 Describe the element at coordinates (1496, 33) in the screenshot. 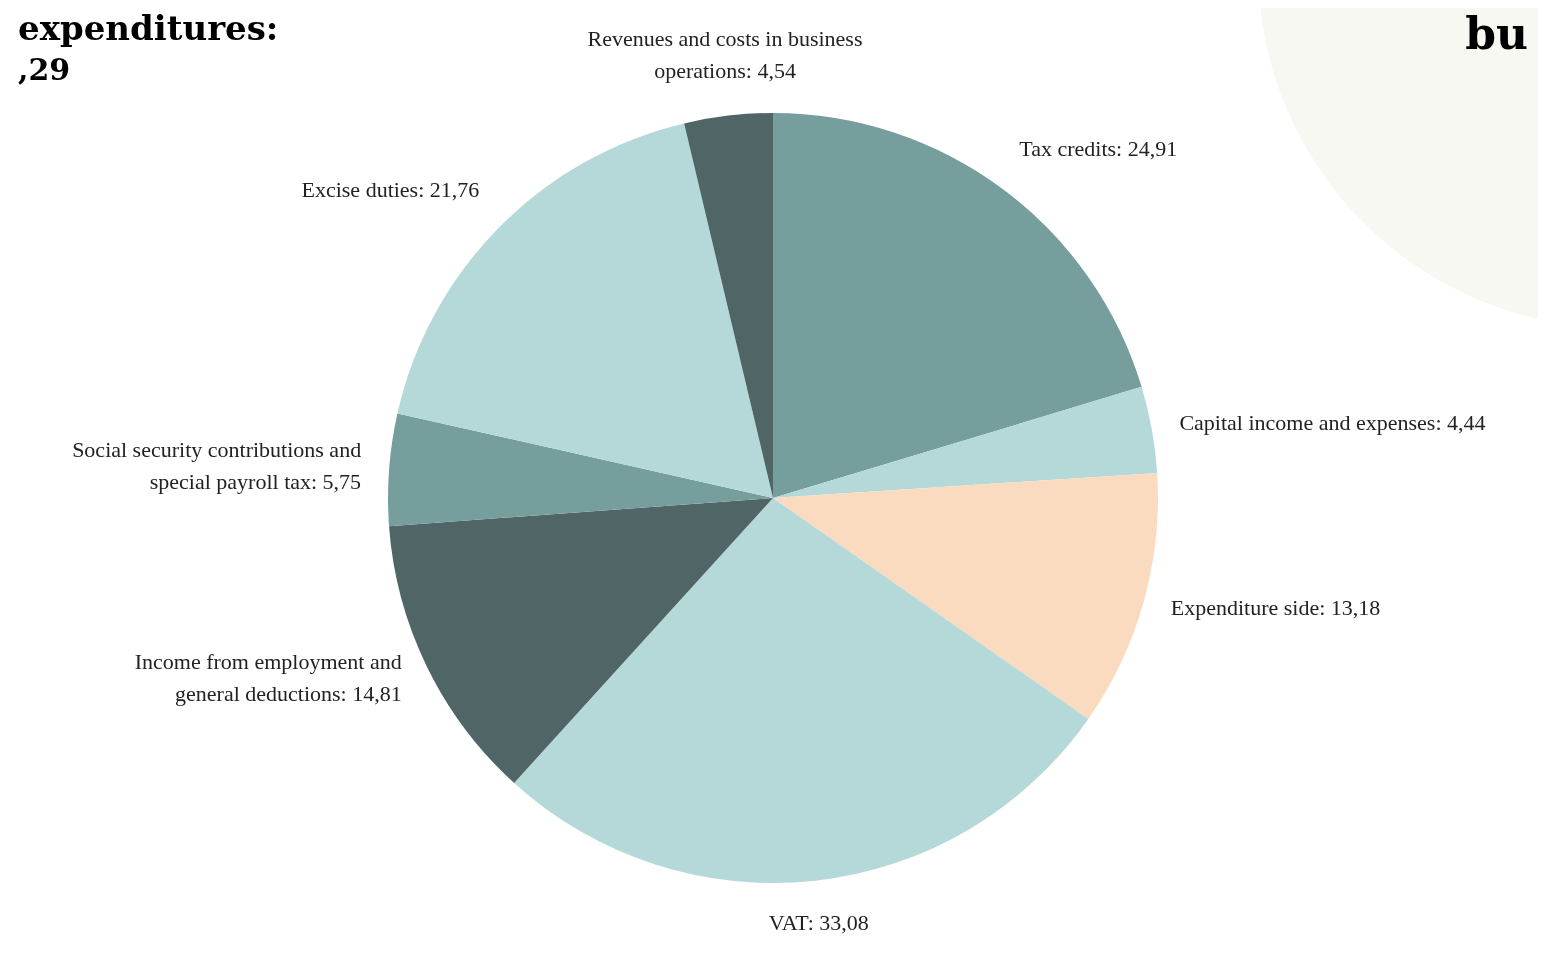

I see `text: bu` at that location.